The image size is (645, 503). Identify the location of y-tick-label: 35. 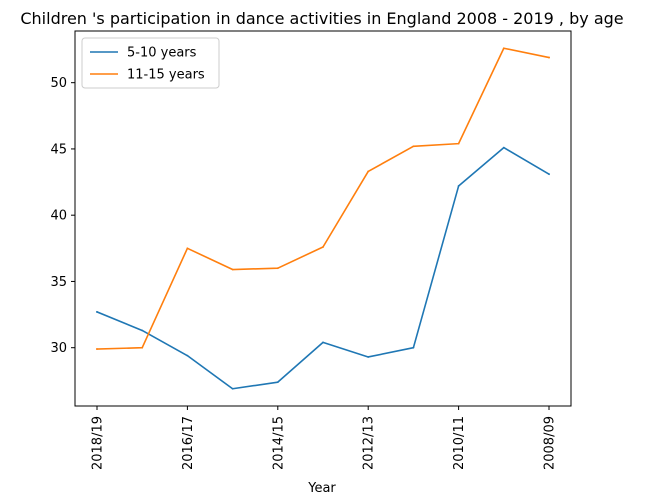
(58, 282).